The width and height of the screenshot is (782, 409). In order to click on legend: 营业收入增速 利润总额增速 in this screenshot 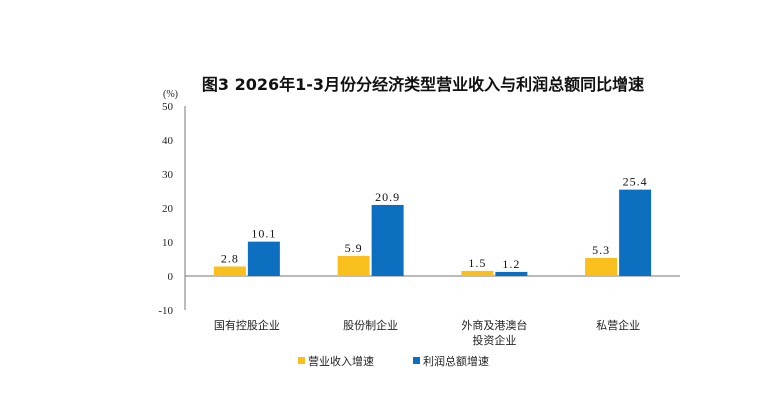, I will do `click(393, 361)`.